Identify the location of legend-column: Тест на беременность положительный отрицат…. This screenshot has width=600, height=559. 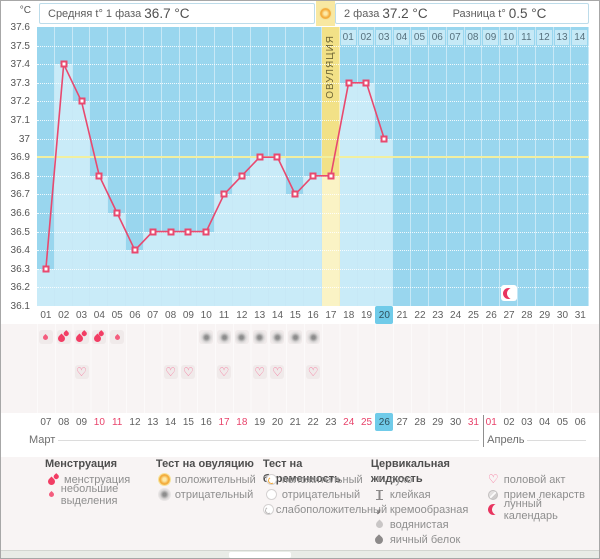
(324, 503).